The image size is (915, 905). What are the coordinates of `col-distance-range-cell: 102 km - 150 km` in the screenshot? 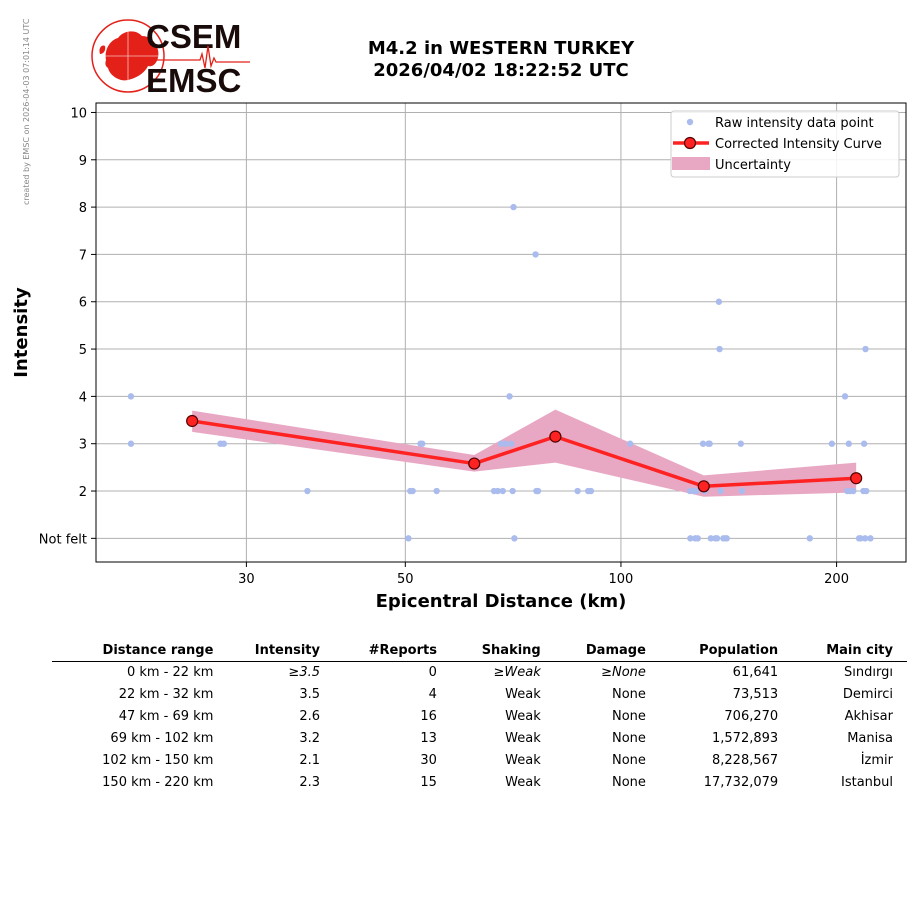 It's located at (158, 760).